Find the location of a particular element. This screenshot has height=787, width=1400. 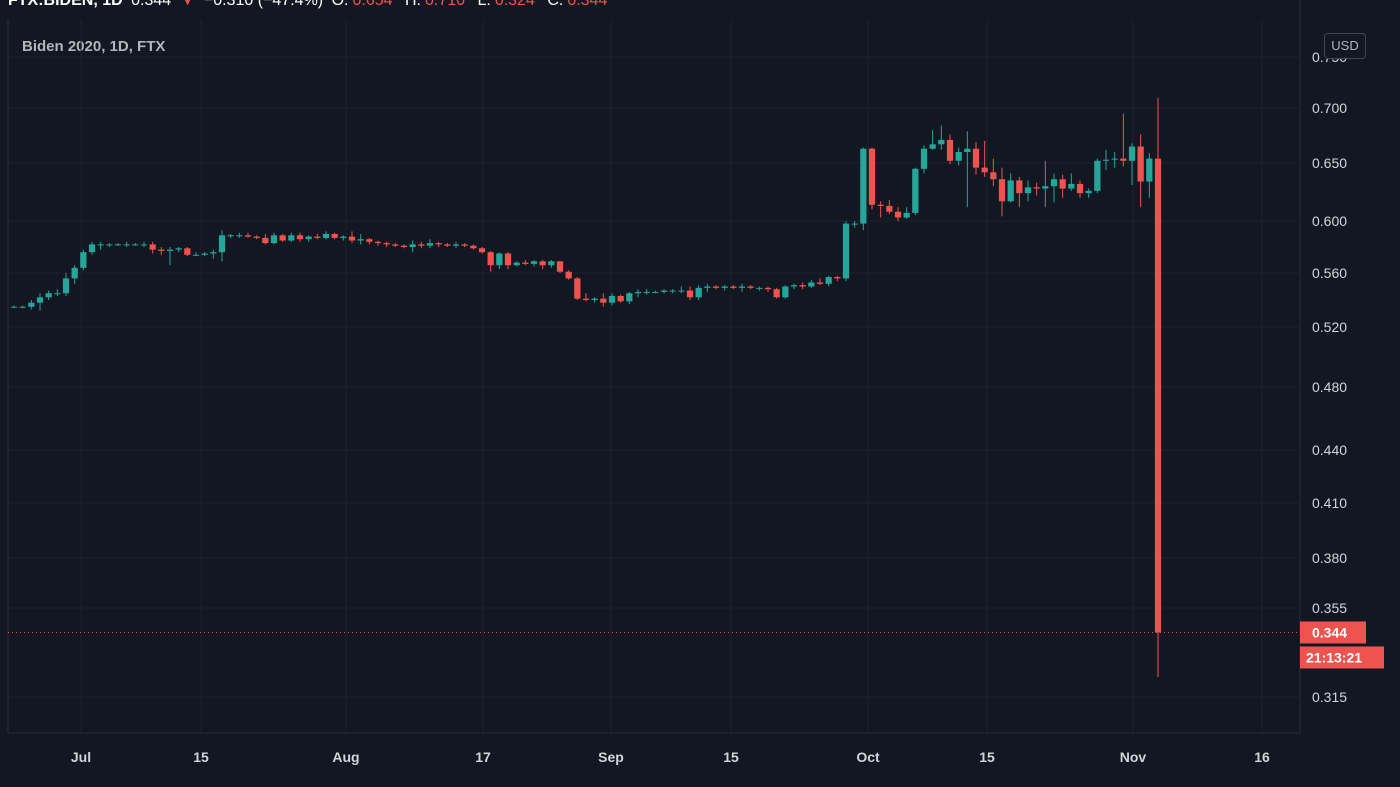

x-tick-label: 17 is located at coordinates (483, 757).